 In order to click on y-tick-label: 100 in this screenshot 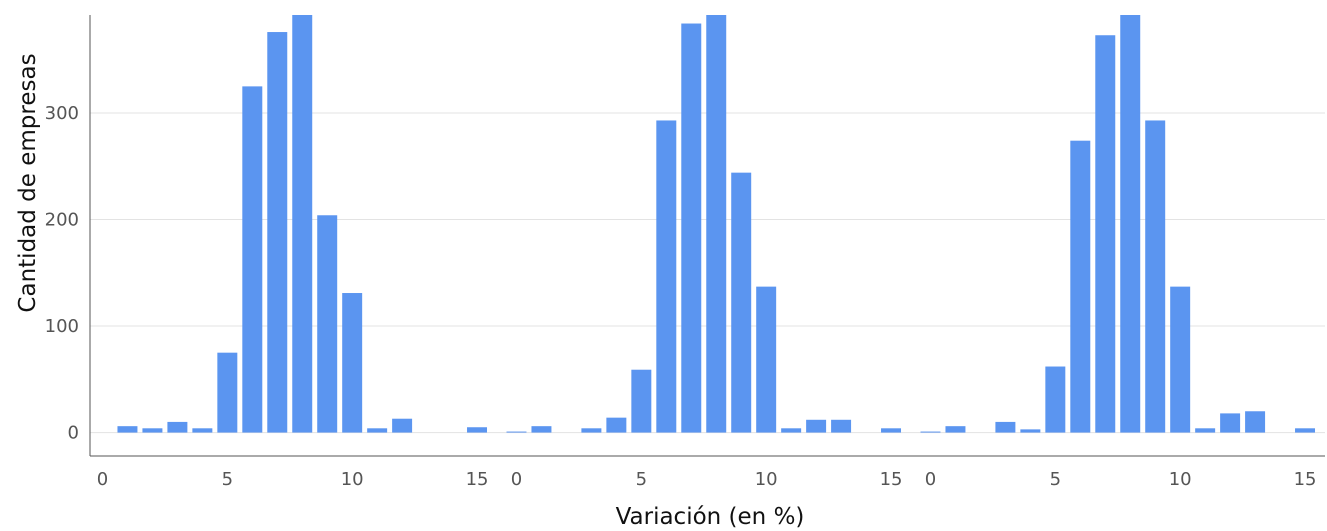, I will do `click(62, 326)`.